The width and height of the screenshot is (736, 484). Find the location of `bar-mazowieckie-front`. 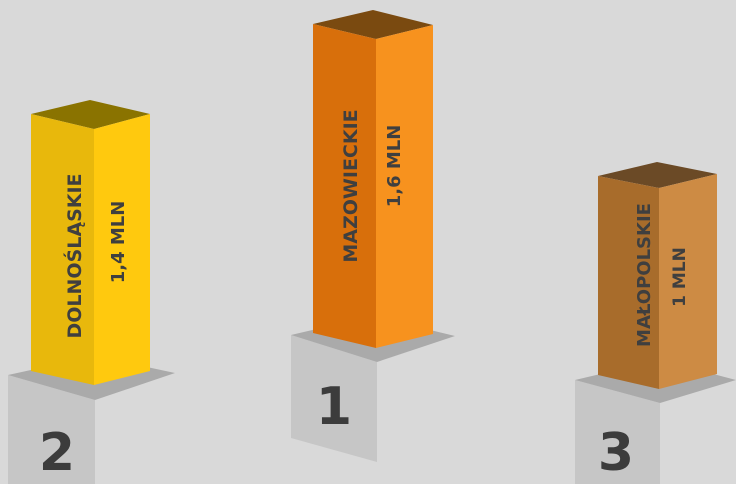

bar-mazowieckie-front is located at coordinates (344, 186).